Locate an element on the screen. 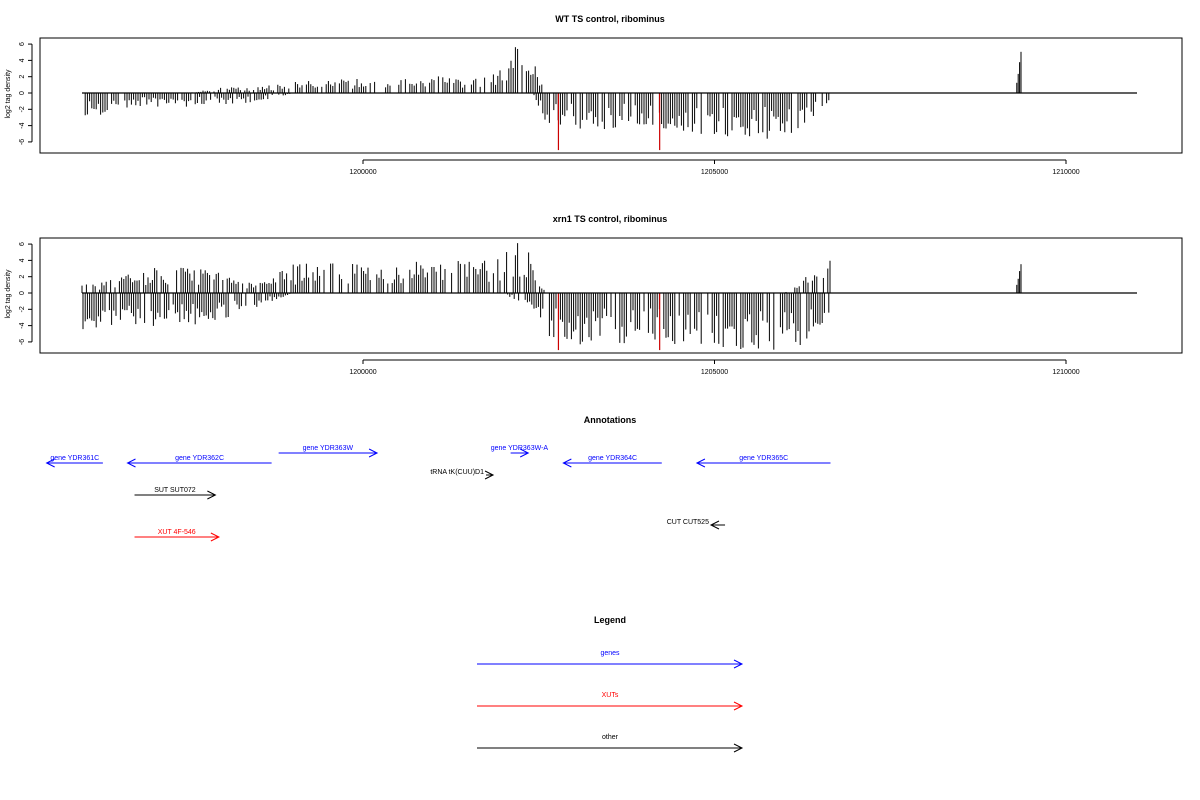 This screenshot has height=800, width=1200. wt-plot-frame is located at coordinates (611, 95).